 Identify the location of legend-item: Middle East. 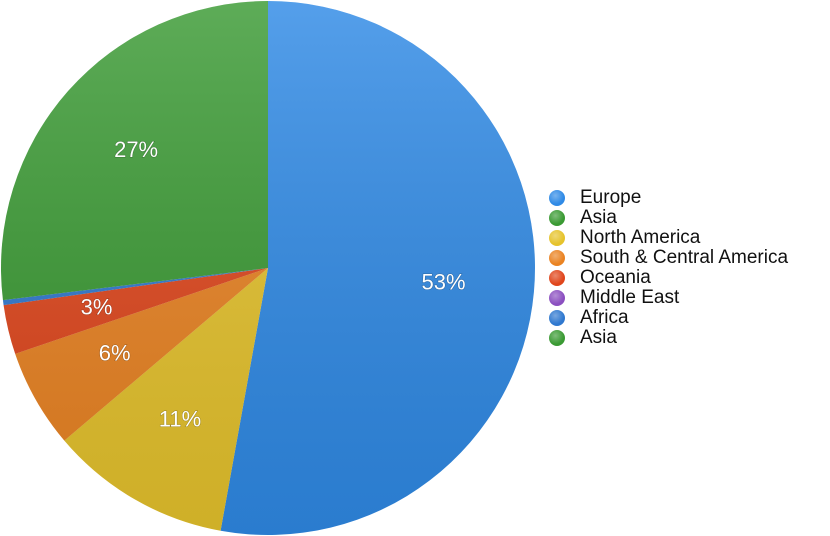
(668, 298).